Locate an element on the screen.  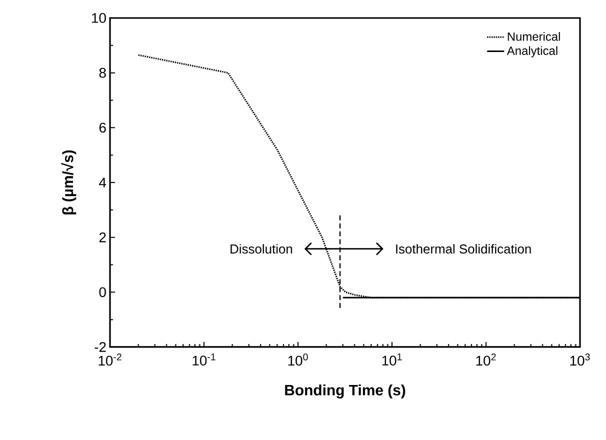
y-tick-label: 6 is located at coordinates (102, 127).